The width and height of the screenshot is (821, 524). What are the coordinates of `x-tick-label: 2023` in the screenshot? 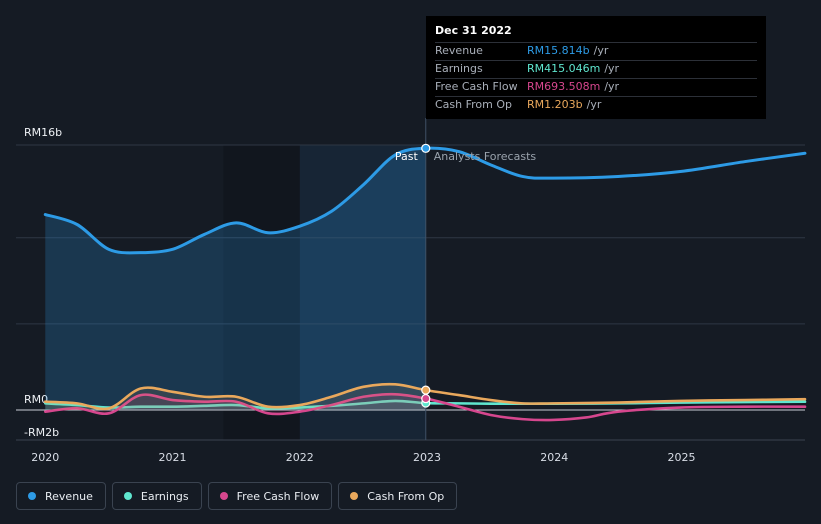 It's located at (427, 457).